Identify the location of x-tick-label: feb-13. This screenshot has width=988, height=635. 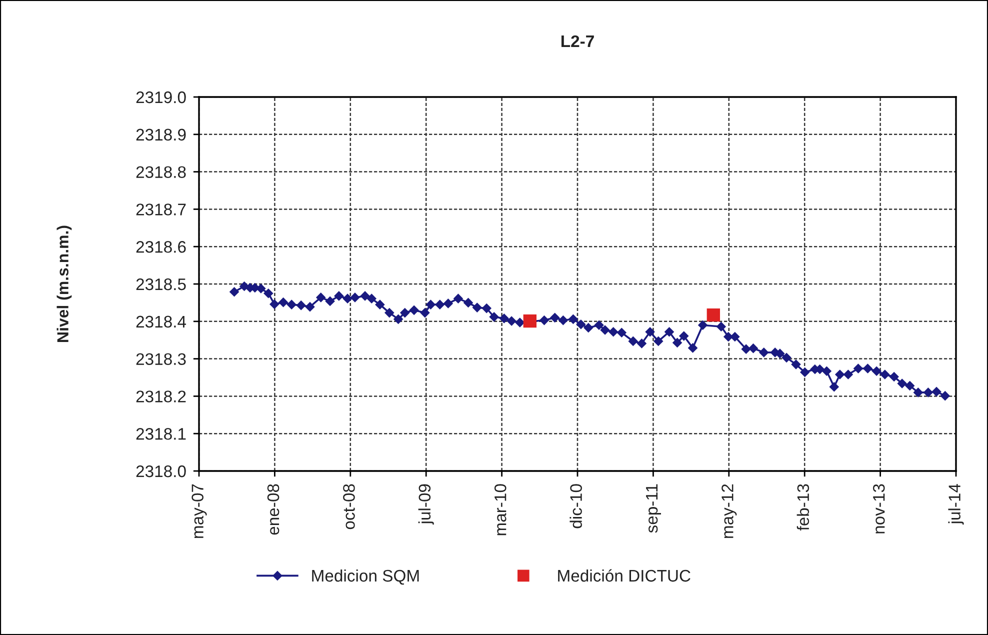
(803, 507).